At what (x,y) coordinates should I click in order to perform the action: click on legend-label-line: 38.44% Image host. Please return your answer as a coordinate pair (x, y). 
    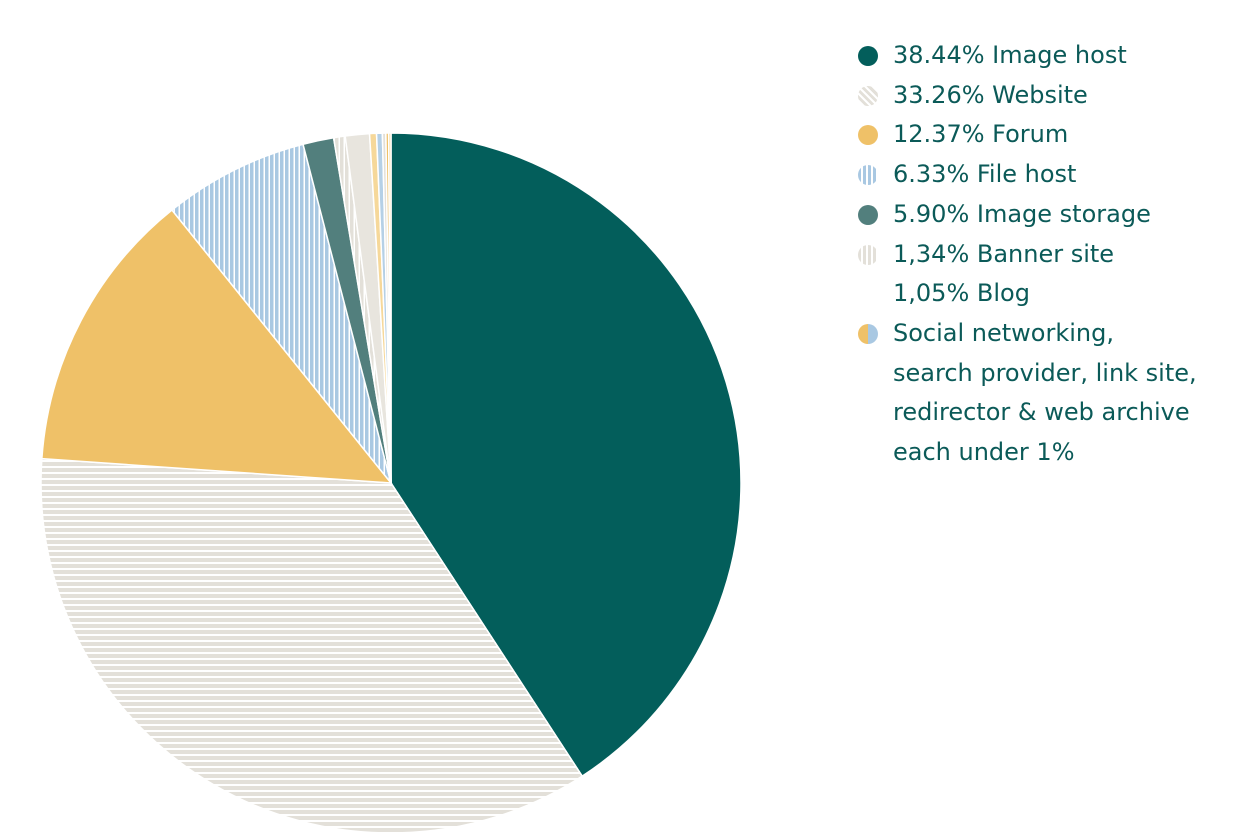
    Looking at the image, I should click on (1010, 55).